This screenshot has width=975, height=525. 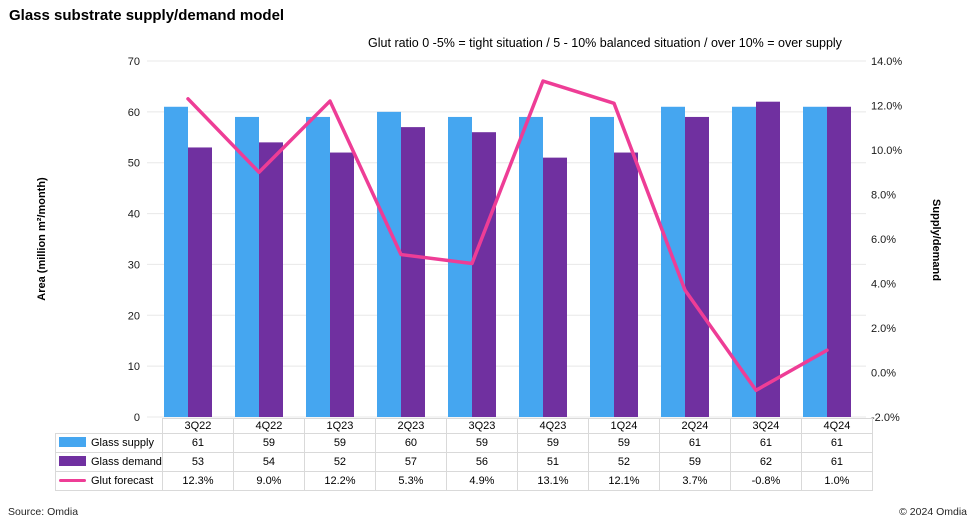 I want to click on legend-item-glass-demand: Glass demand, so click(x=109, y=462).